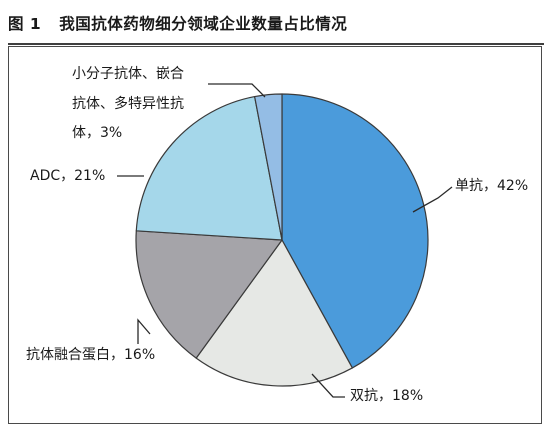 This screenshot has height=433, width=552. What do you see at coordinates (144, 331) in the screenshot?
I see `leader-line-fusion-protein` at bounding box center [144, 331].